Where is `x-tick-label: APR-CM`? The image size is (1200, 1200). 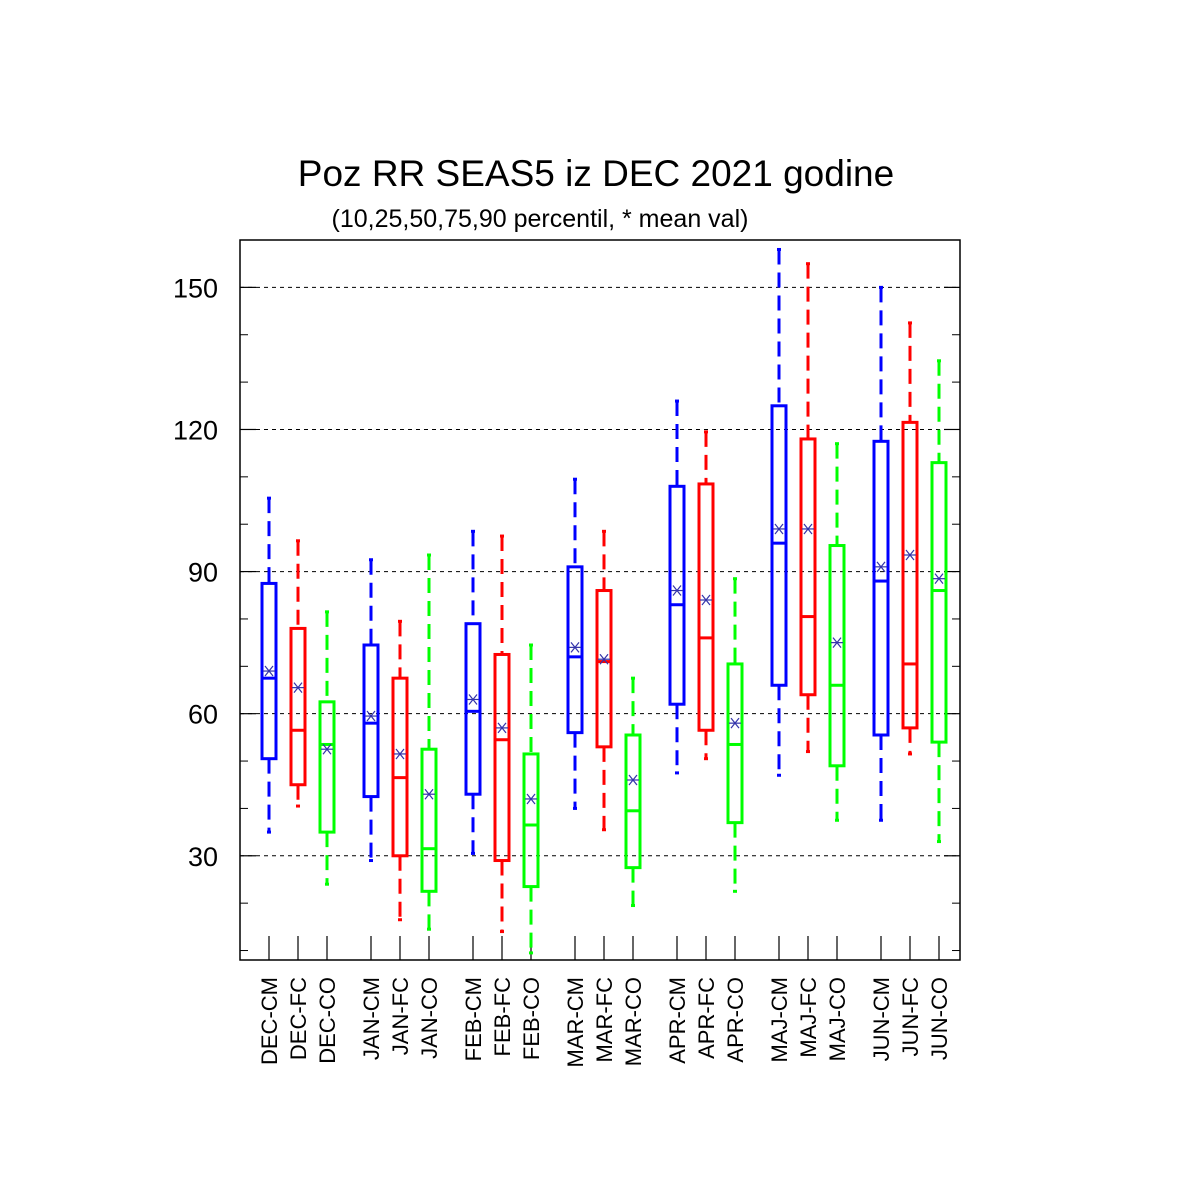
x-tick-label: APR-CM is located at coordinates (677, 1020).